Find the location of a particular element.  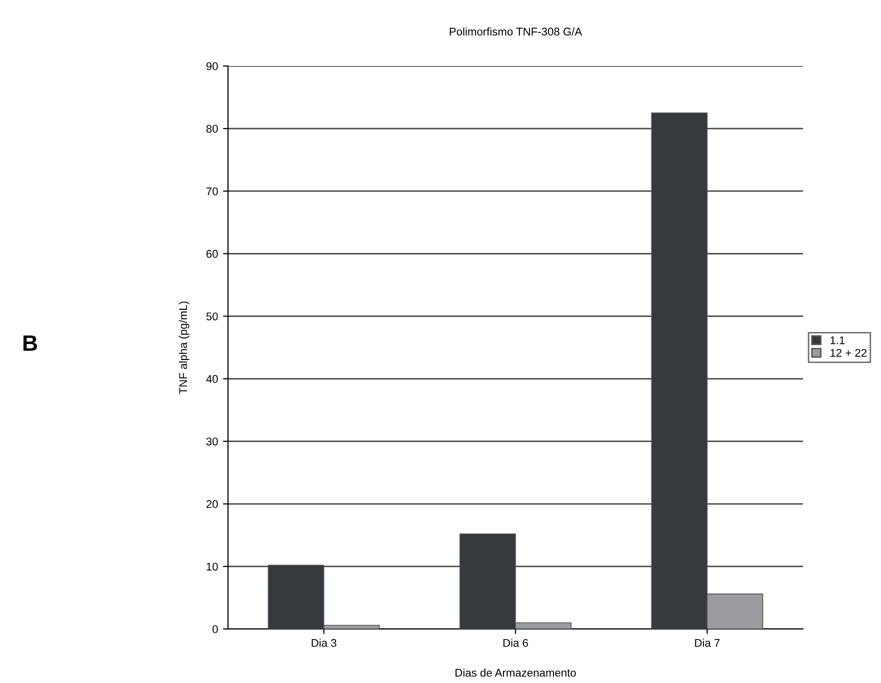

y-tick-label: 20 is located at coordinates (212, 504).